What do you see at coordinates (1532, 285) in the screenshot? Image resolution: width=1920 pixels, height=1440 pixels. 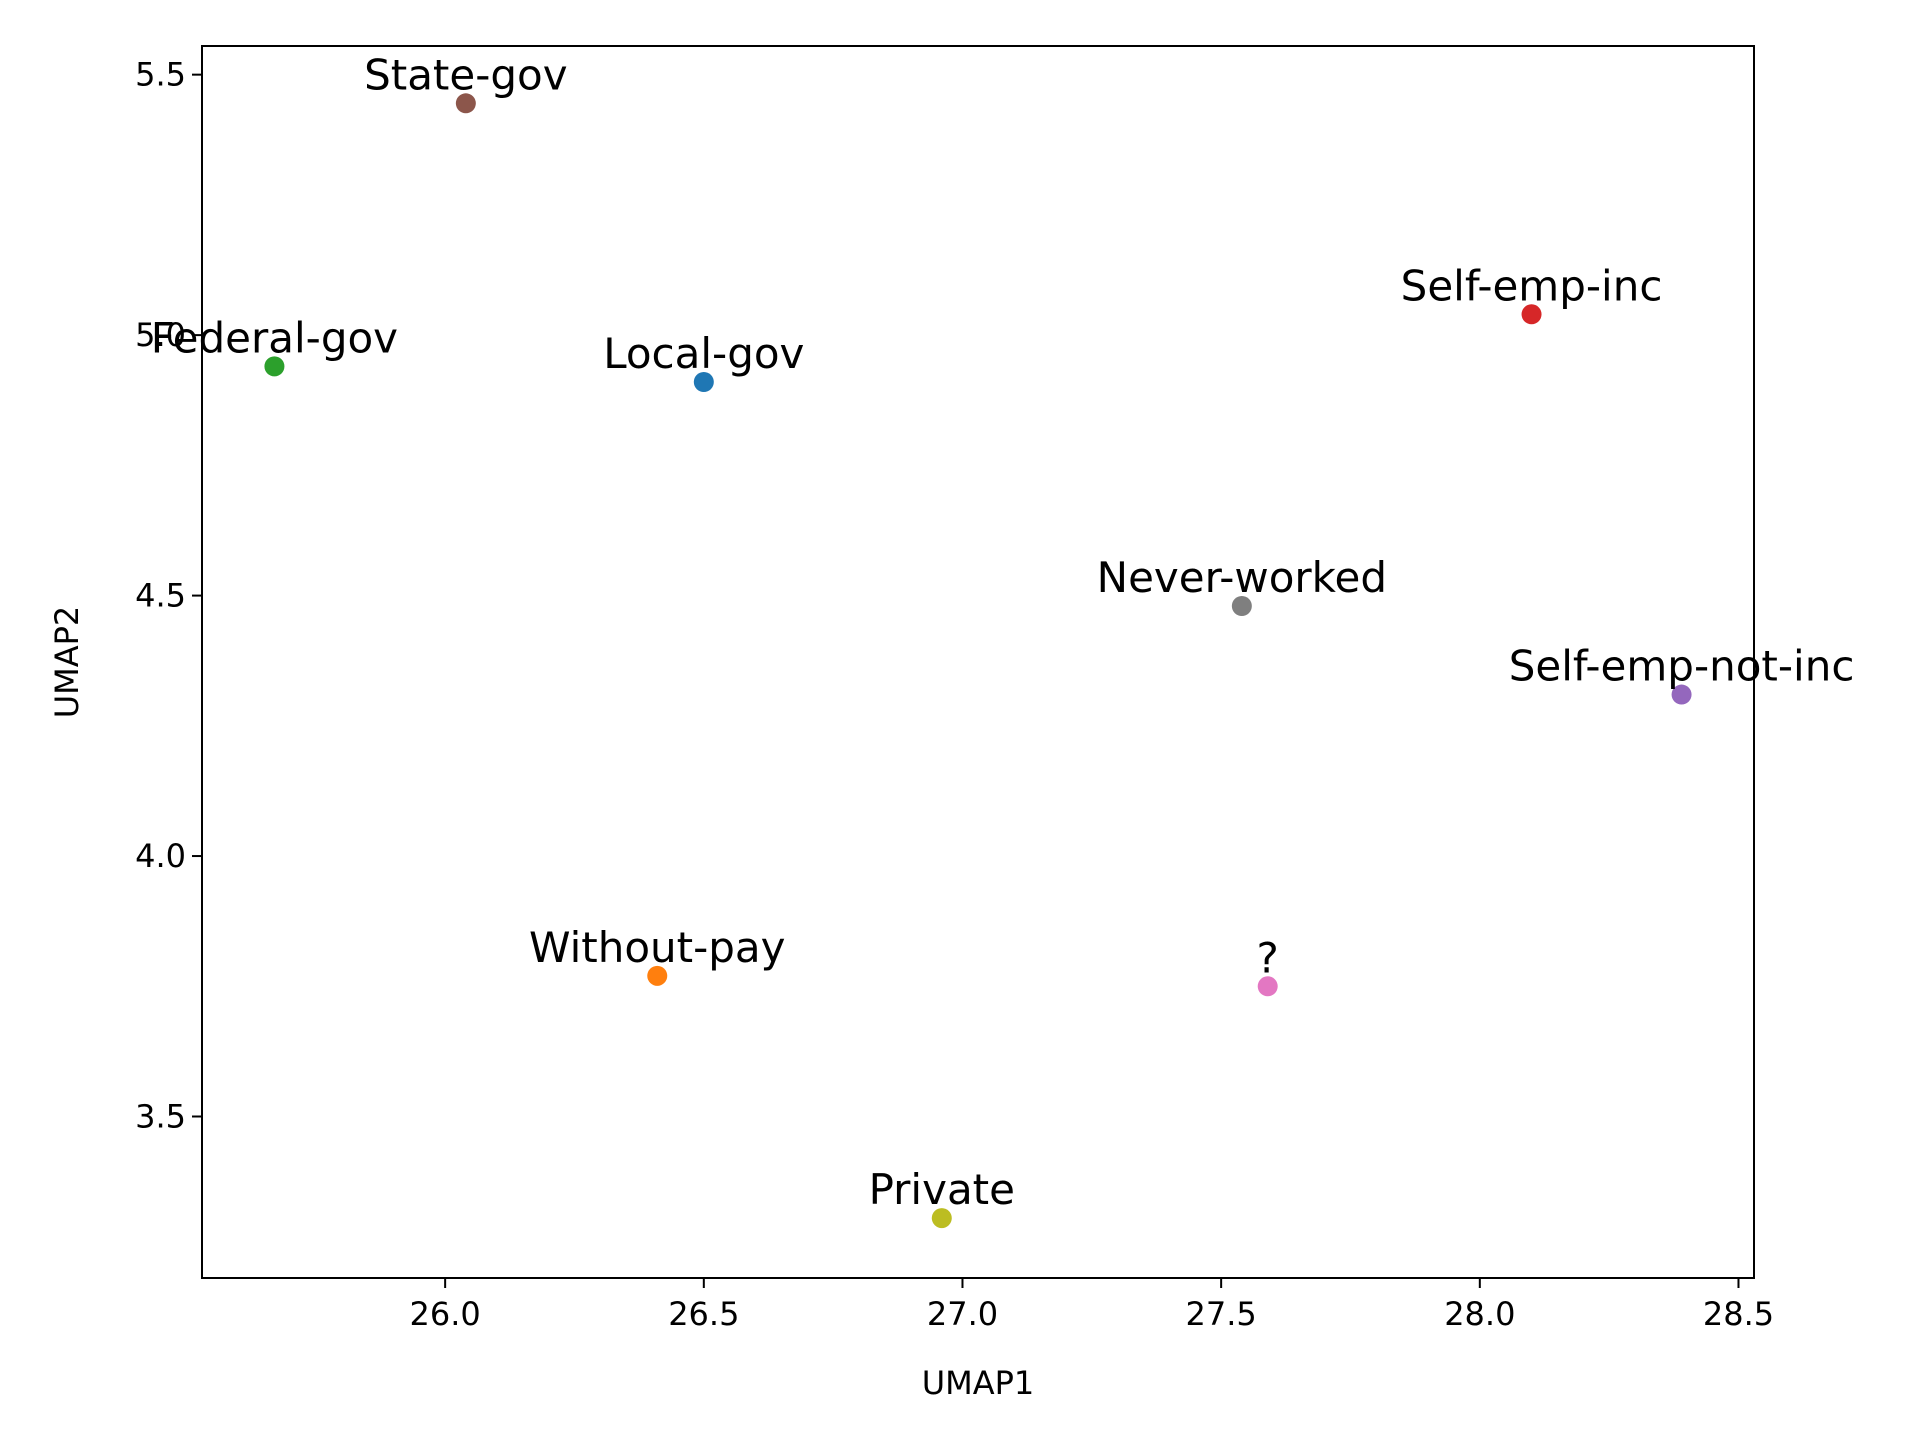 I see `data-point-label: Self-emp-inc` at bounding box center [1532, 285].